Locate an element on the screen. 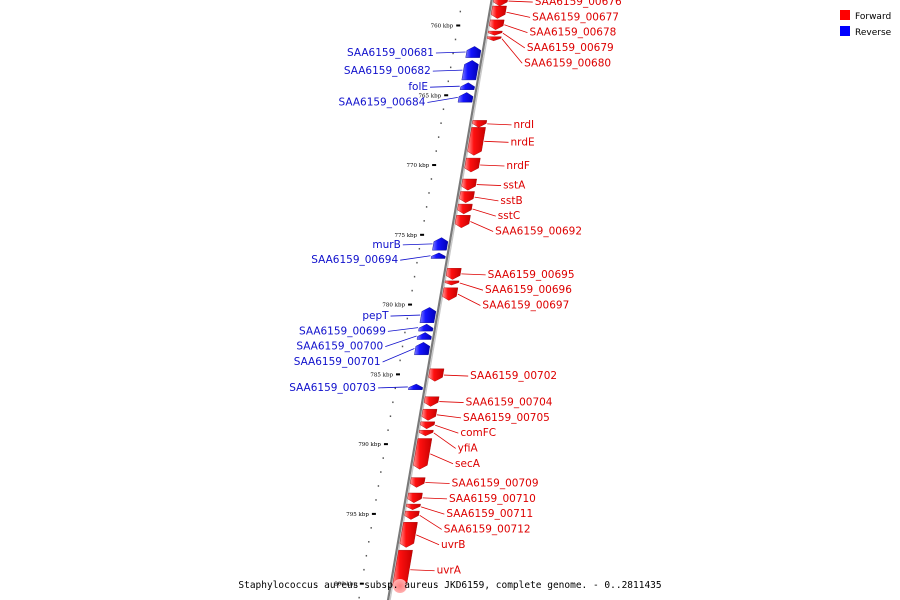 The image size is (900, 600). gene-label-folE: folE is located at coordinates (418, 87).